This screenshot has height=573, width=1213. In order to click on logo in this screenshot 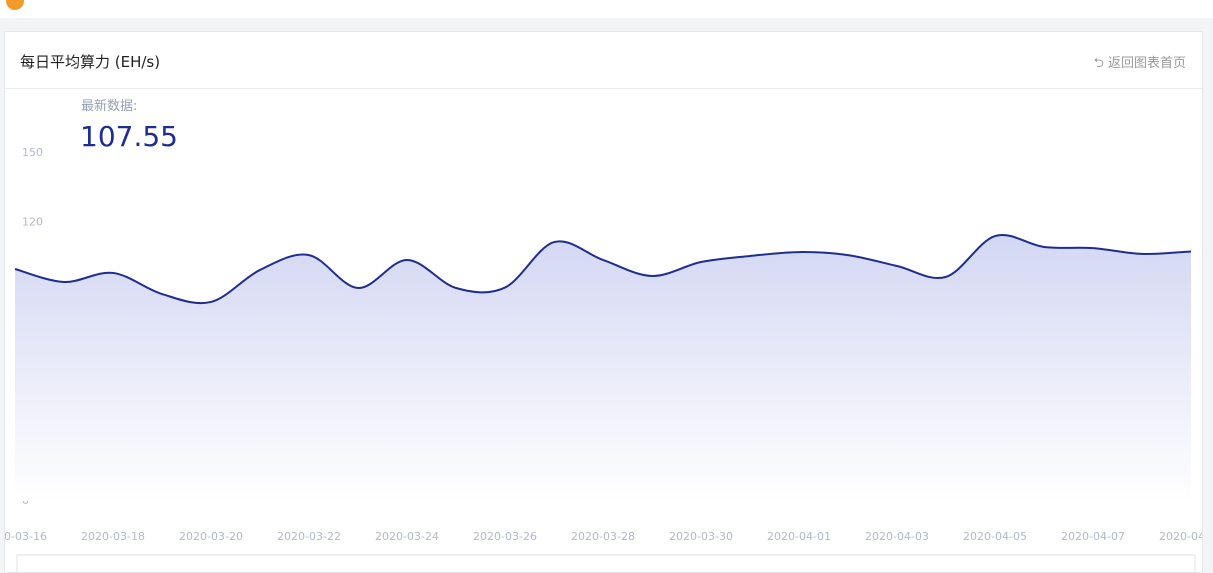, I will do `click(15, 5)`.